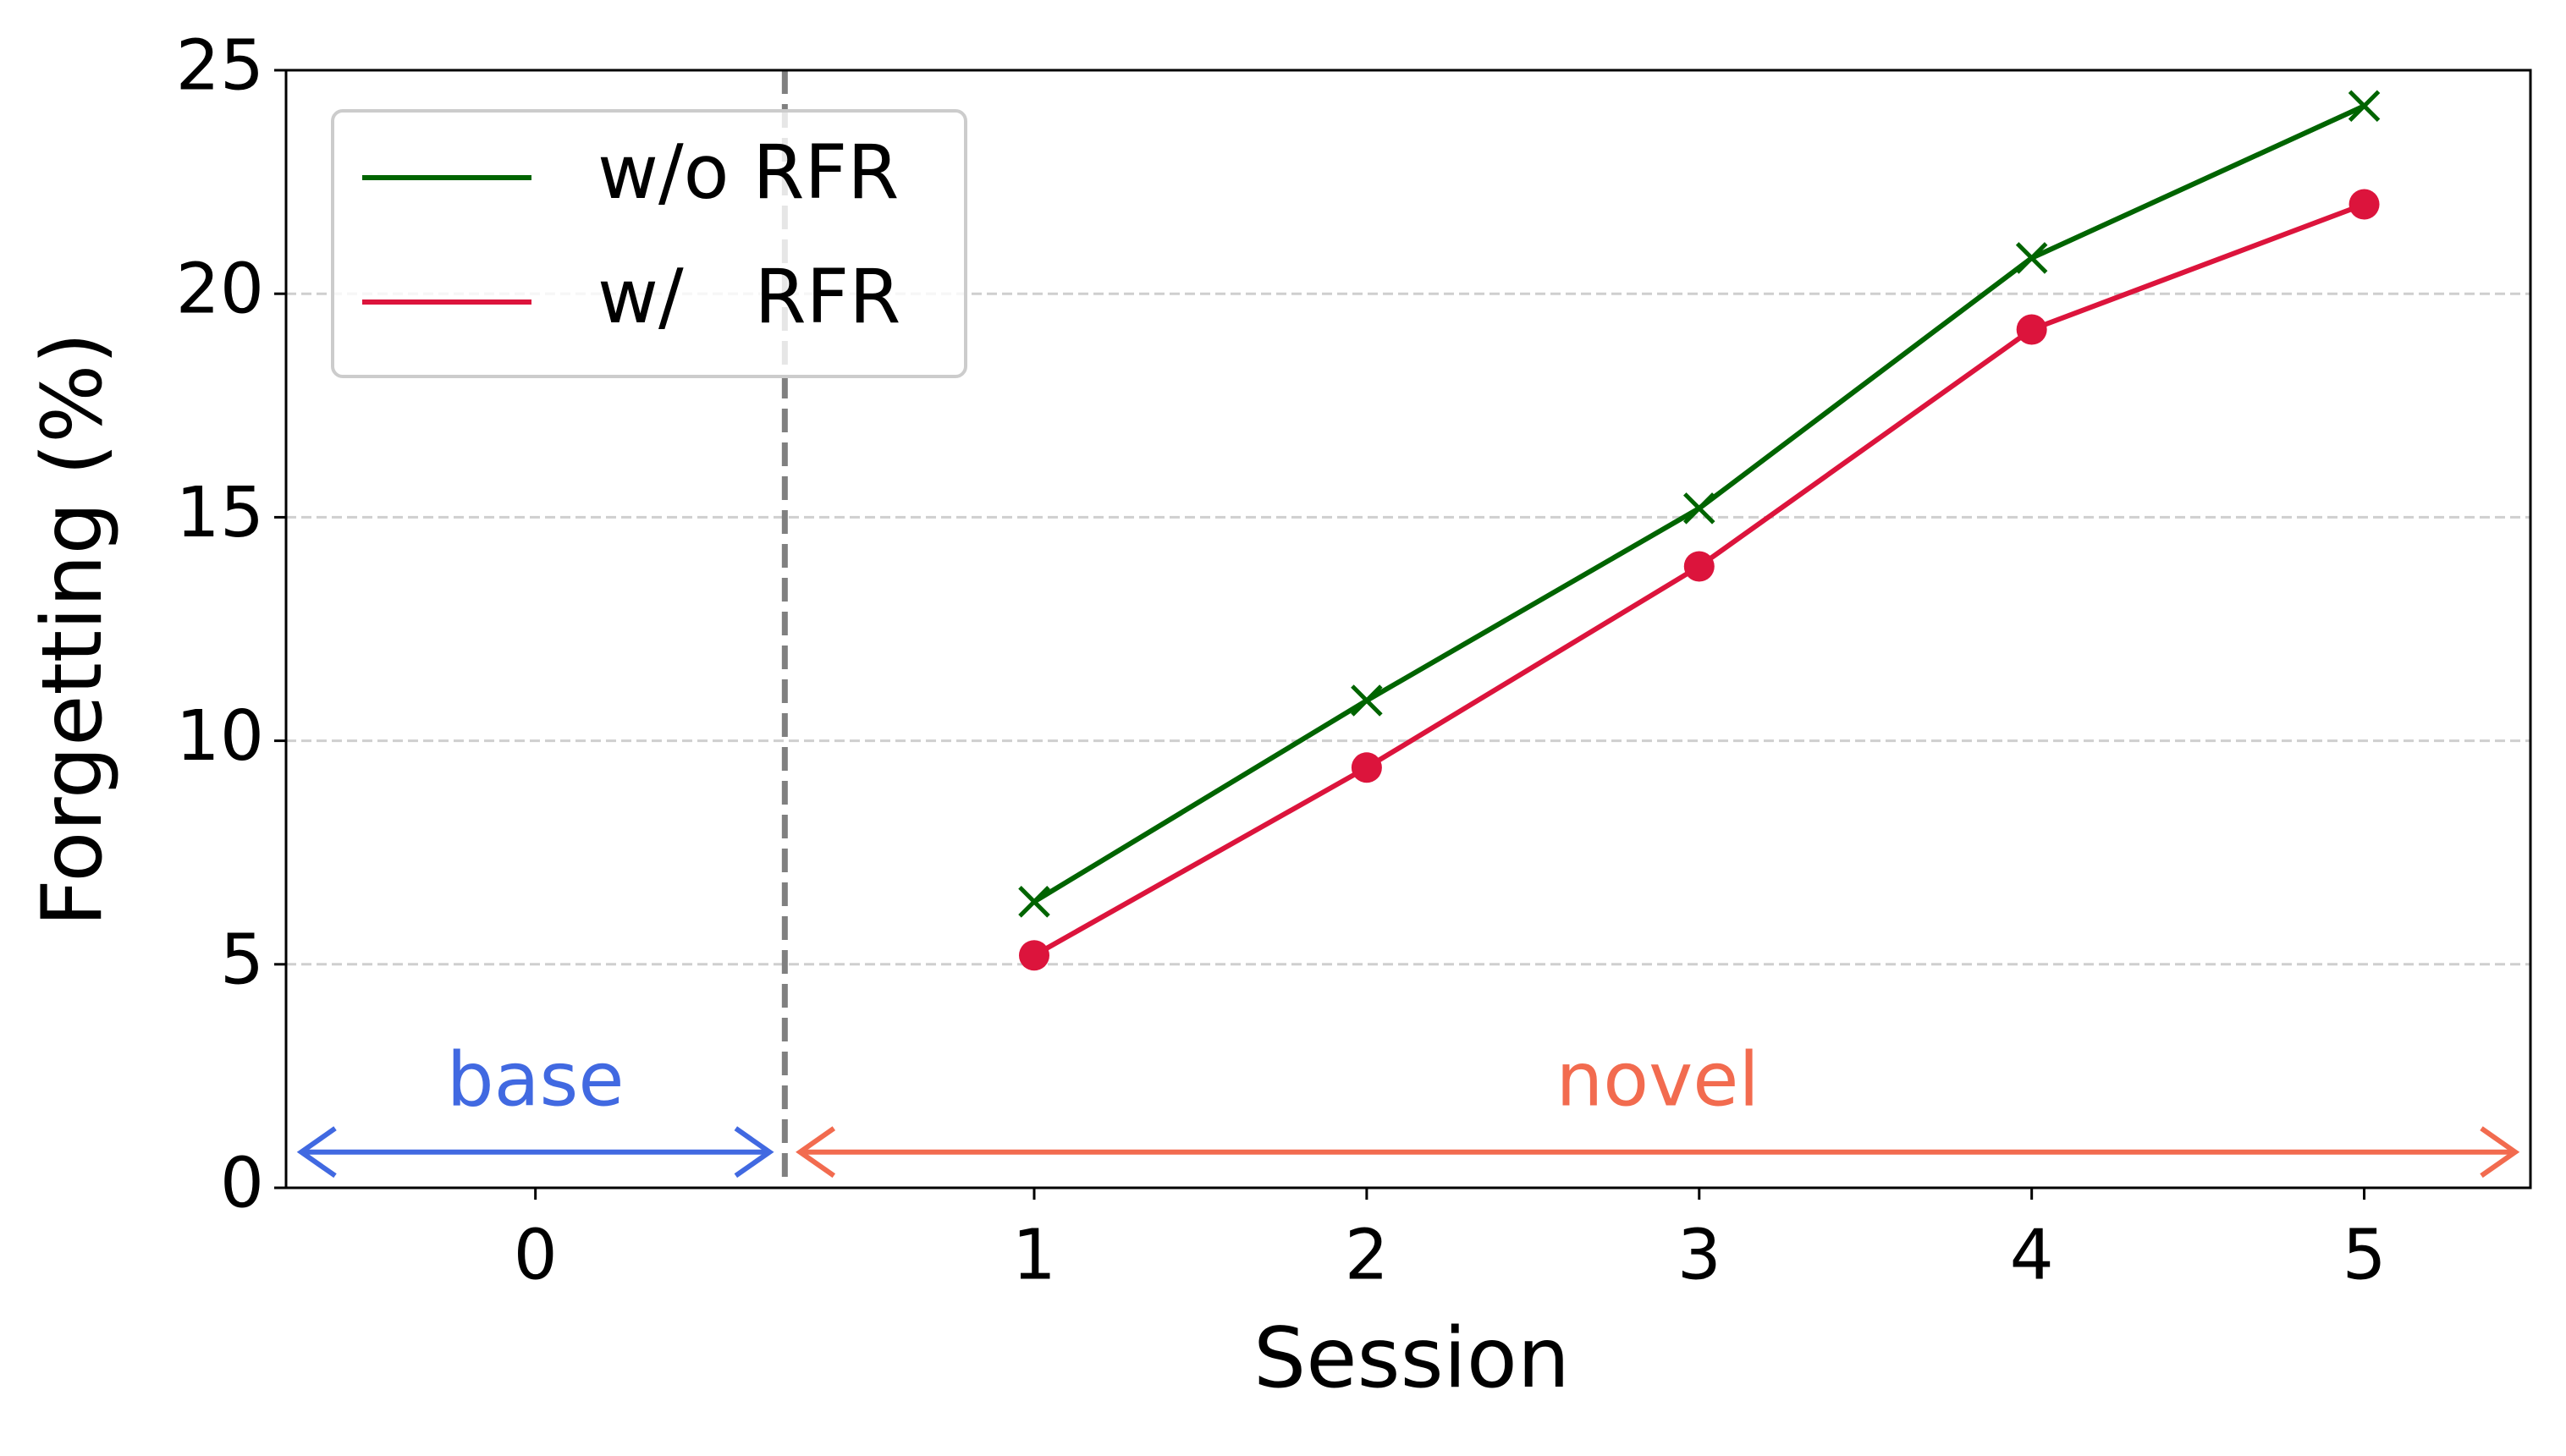 The image size is (2566, 1456). I want to click on y-tick-label: 15, so click(220, 513).